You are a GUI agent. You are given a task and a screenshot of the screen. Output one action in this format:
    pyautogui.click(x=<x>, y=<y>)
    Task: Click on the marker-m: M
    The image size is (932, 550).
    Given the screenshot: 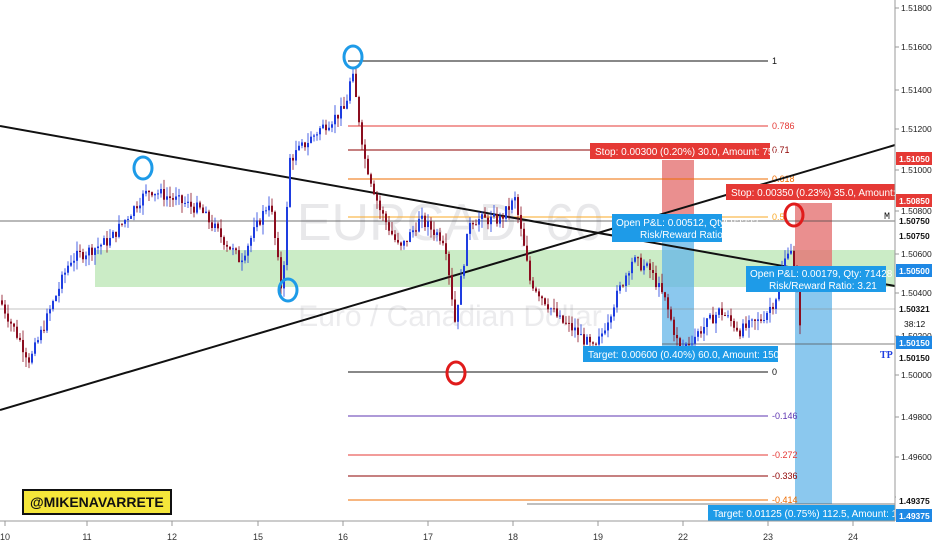 What is the action you would take?
    pyautogui.click(x=887, y=217)
    